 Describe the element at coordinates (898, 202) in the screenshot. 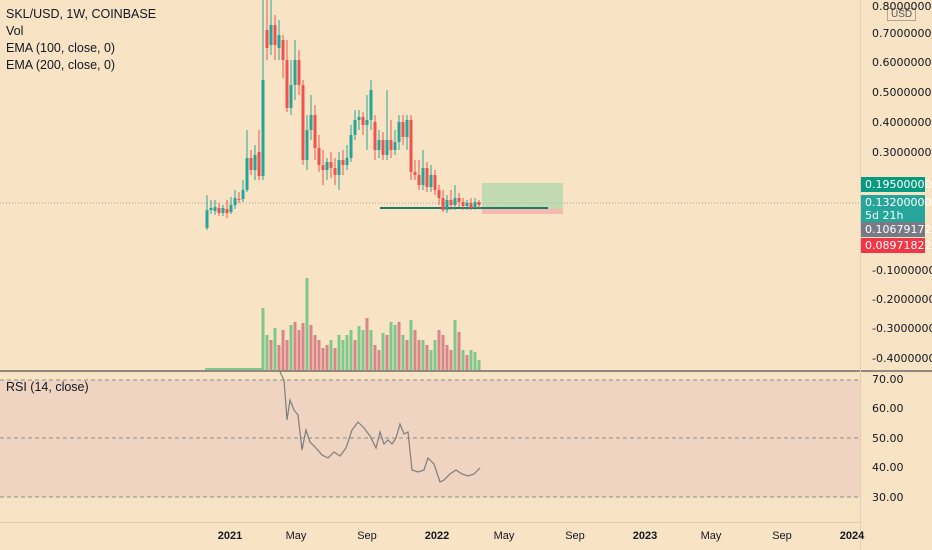

I see `current-price-value: 0.13200000` at that location.